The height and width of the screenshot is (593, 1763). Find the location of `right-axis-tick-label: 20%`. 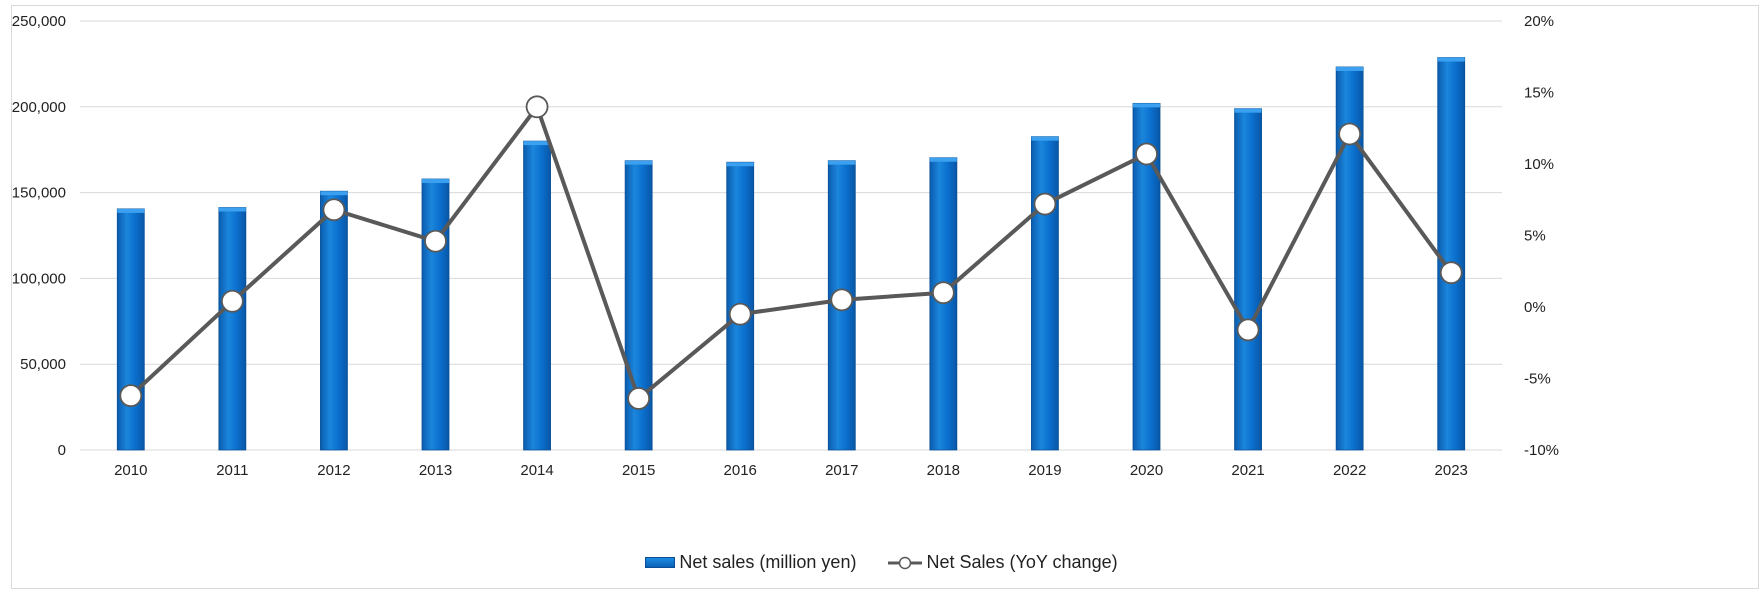

right-axis-tick-label: 20% is located at coordinates (1539, 21).